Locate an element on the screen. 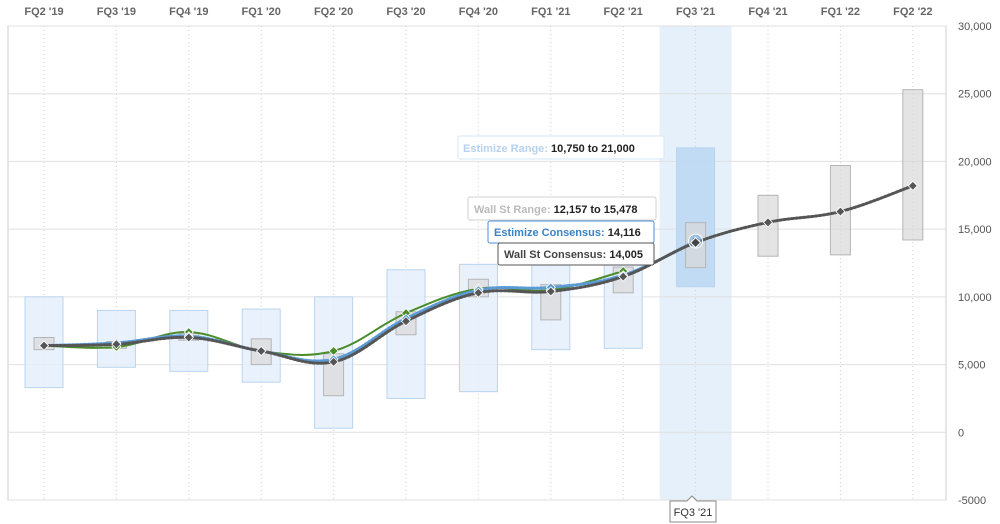 Image resolution: width=1000 pixels, height=524 pixels. y-tick-label: 5,000 is located at coordinates (972, 366).